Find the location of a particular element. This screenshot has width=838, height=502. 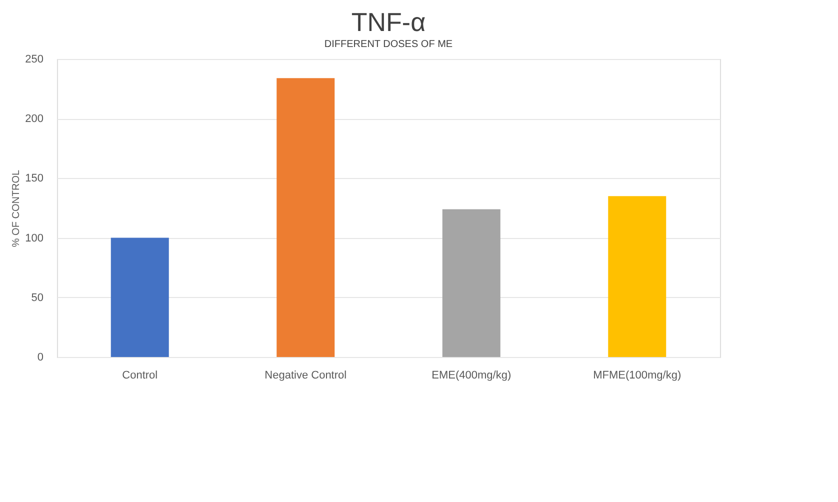

y-tick-label: 100 is located at coordinates (34, 238).